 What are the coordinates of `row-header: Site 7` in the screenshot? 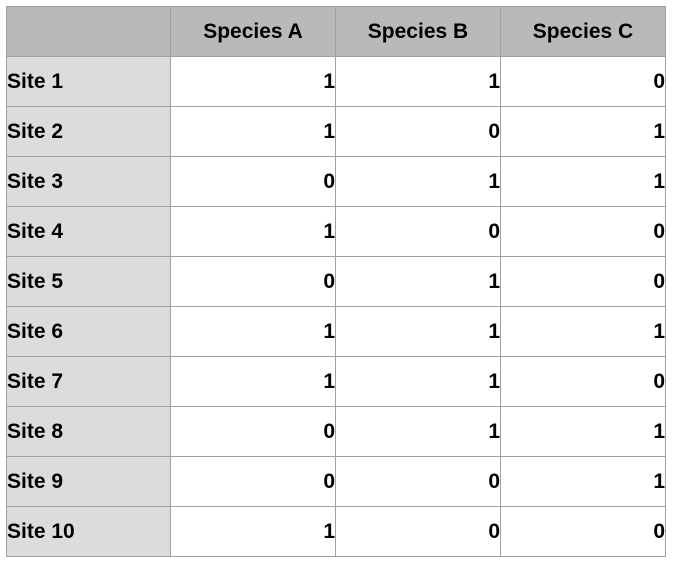 It's located at (88, 381).